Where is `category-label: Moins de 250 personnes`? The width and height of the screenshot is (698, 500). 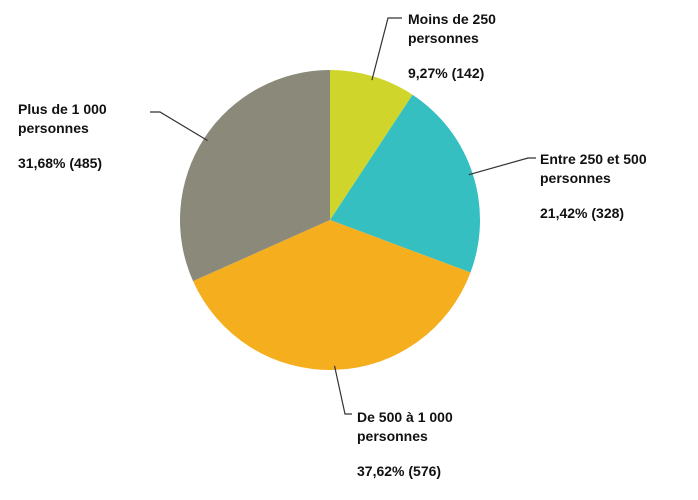 category-label: Moins de 250 personnes is located at coordinates (452, 28).